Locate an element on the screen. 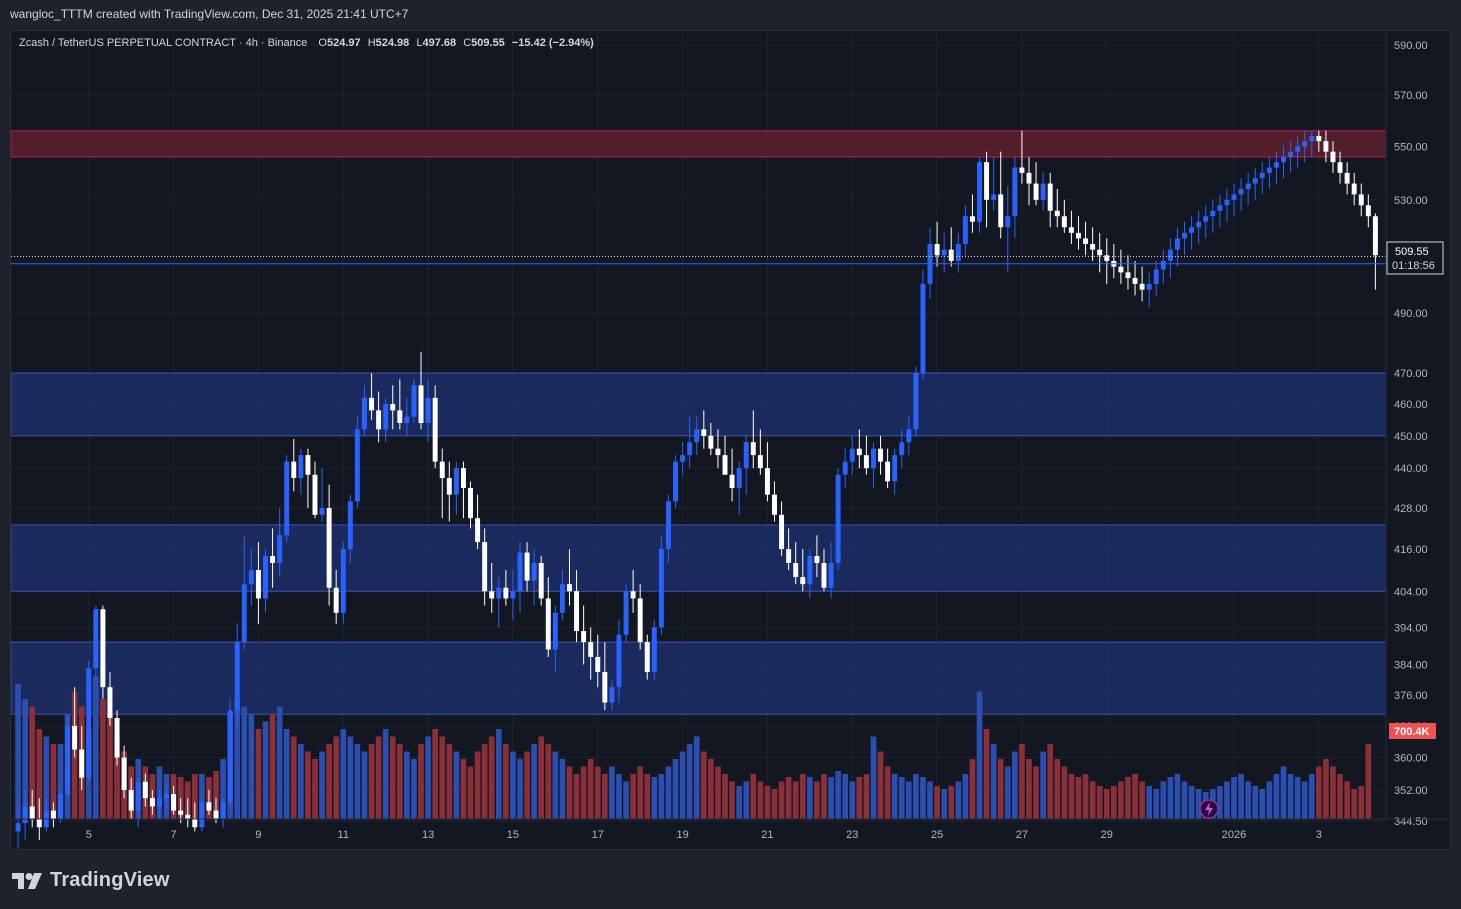 This screenshot has width=1461, height=909. price-tick-label: 550.00 is located at coordinates (1411, 147).